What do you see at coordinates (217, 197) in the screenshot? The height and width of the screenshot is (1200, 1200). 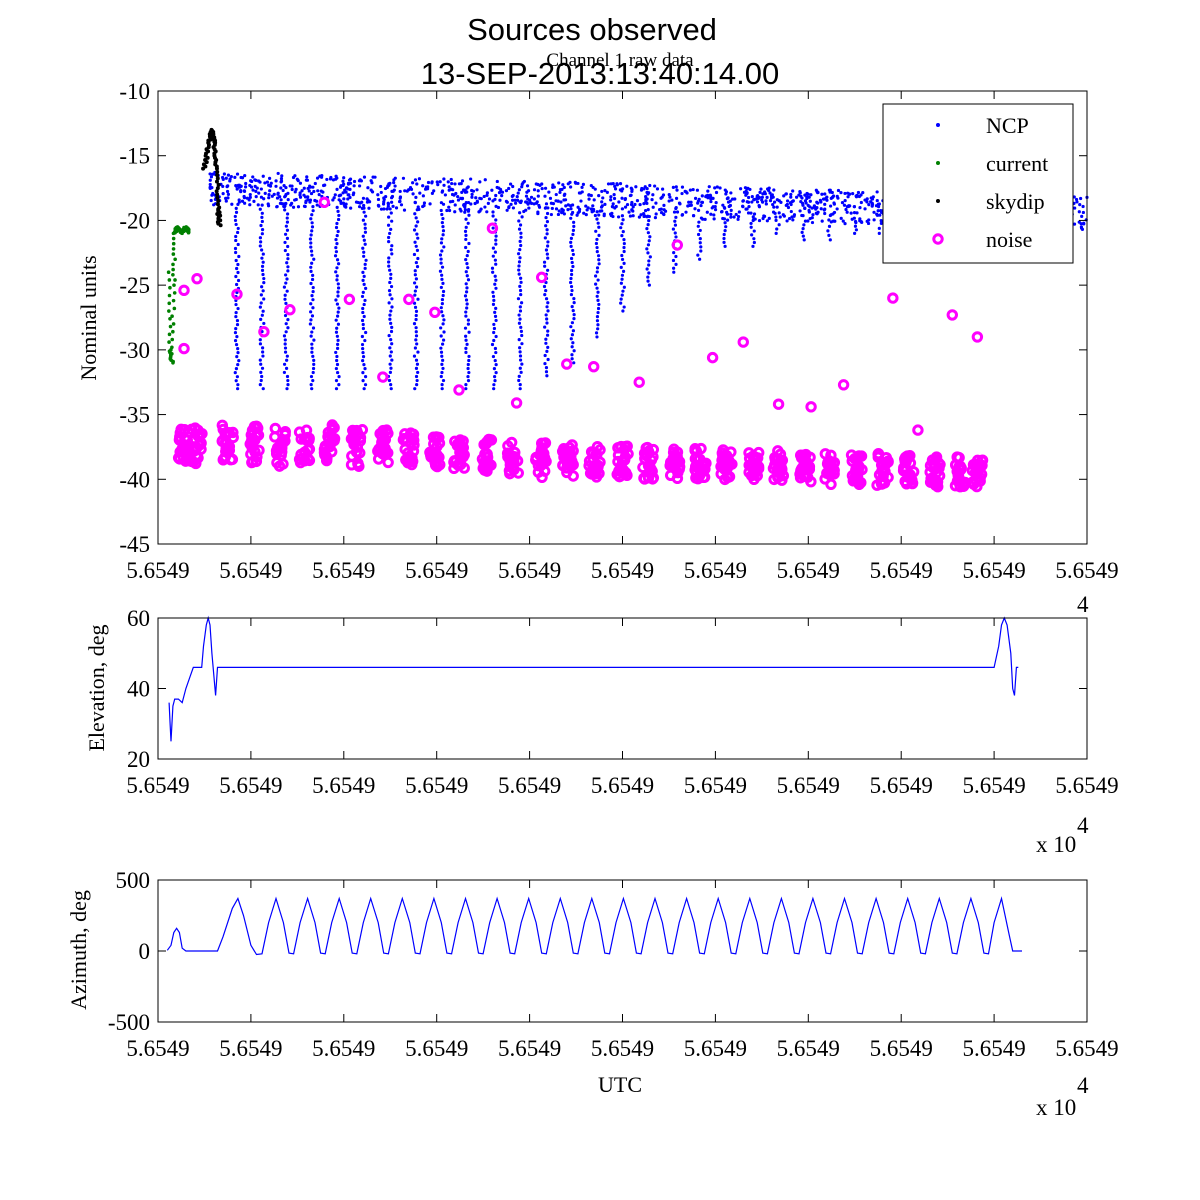 I see `skydip-point` at bounding box center [217, 197].